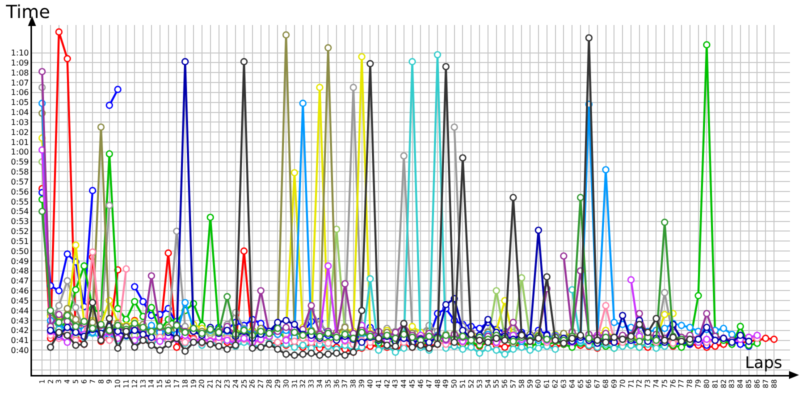  Describe the element at coordinates (763, 362) in the screenshot. I see `x-axis-title: Laps` at that location.